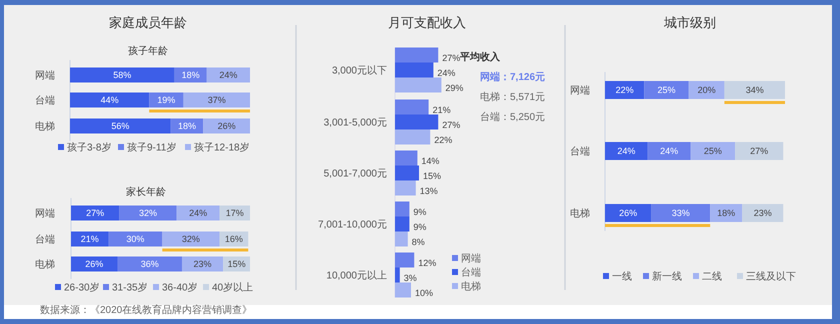 This screenshot has height=324, width=840. Describe the element at coordinates (471, 286) in the screenshot. I see `legend-label: 电梯` at that location.